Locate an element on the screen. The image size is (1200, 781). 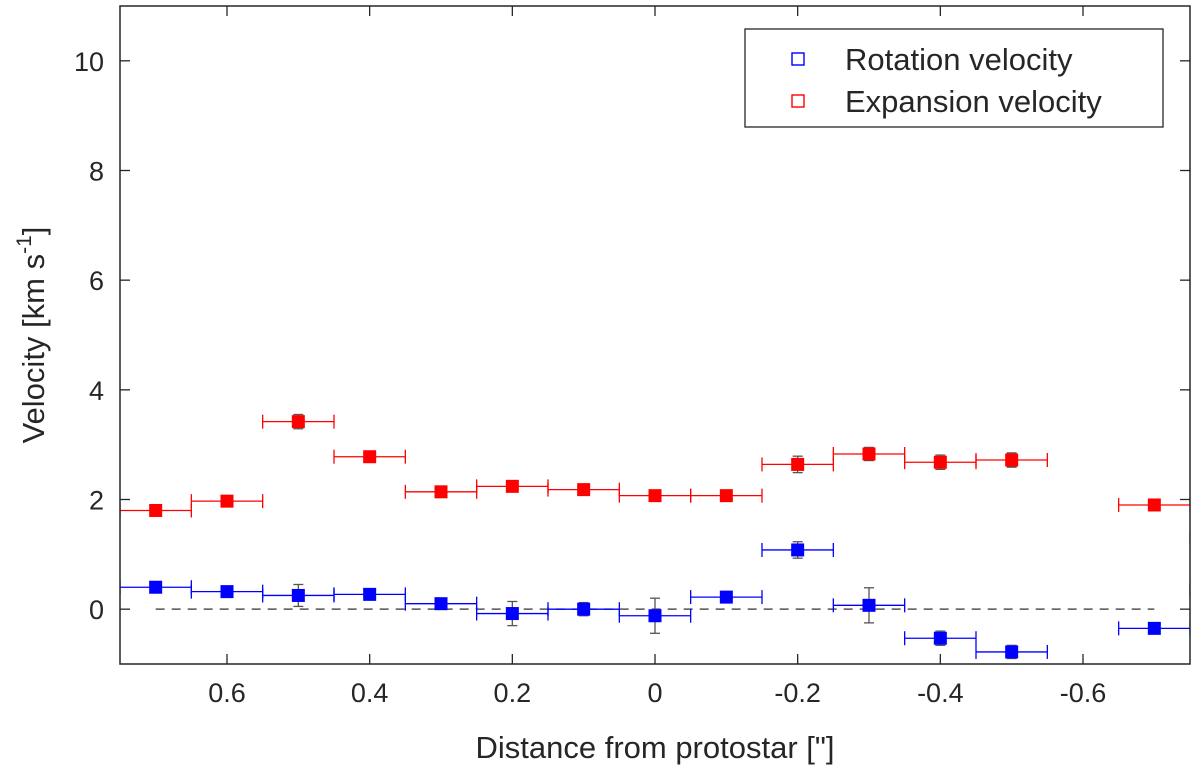
y-tick-label: 10 is located at coordinates (89, 62).